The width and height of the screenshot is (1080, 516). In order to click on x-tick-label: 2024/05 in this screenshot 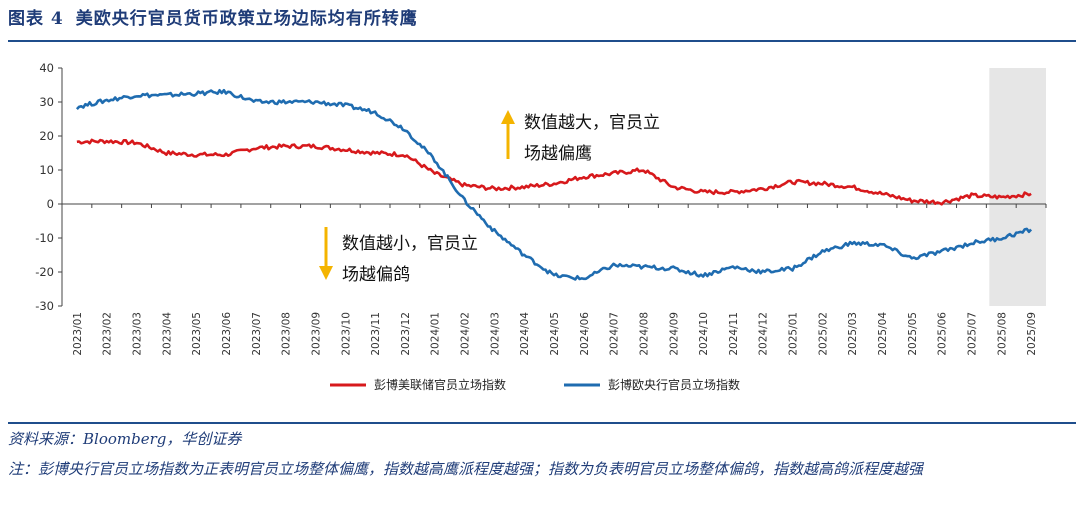, I will do `click(555, 334)`.